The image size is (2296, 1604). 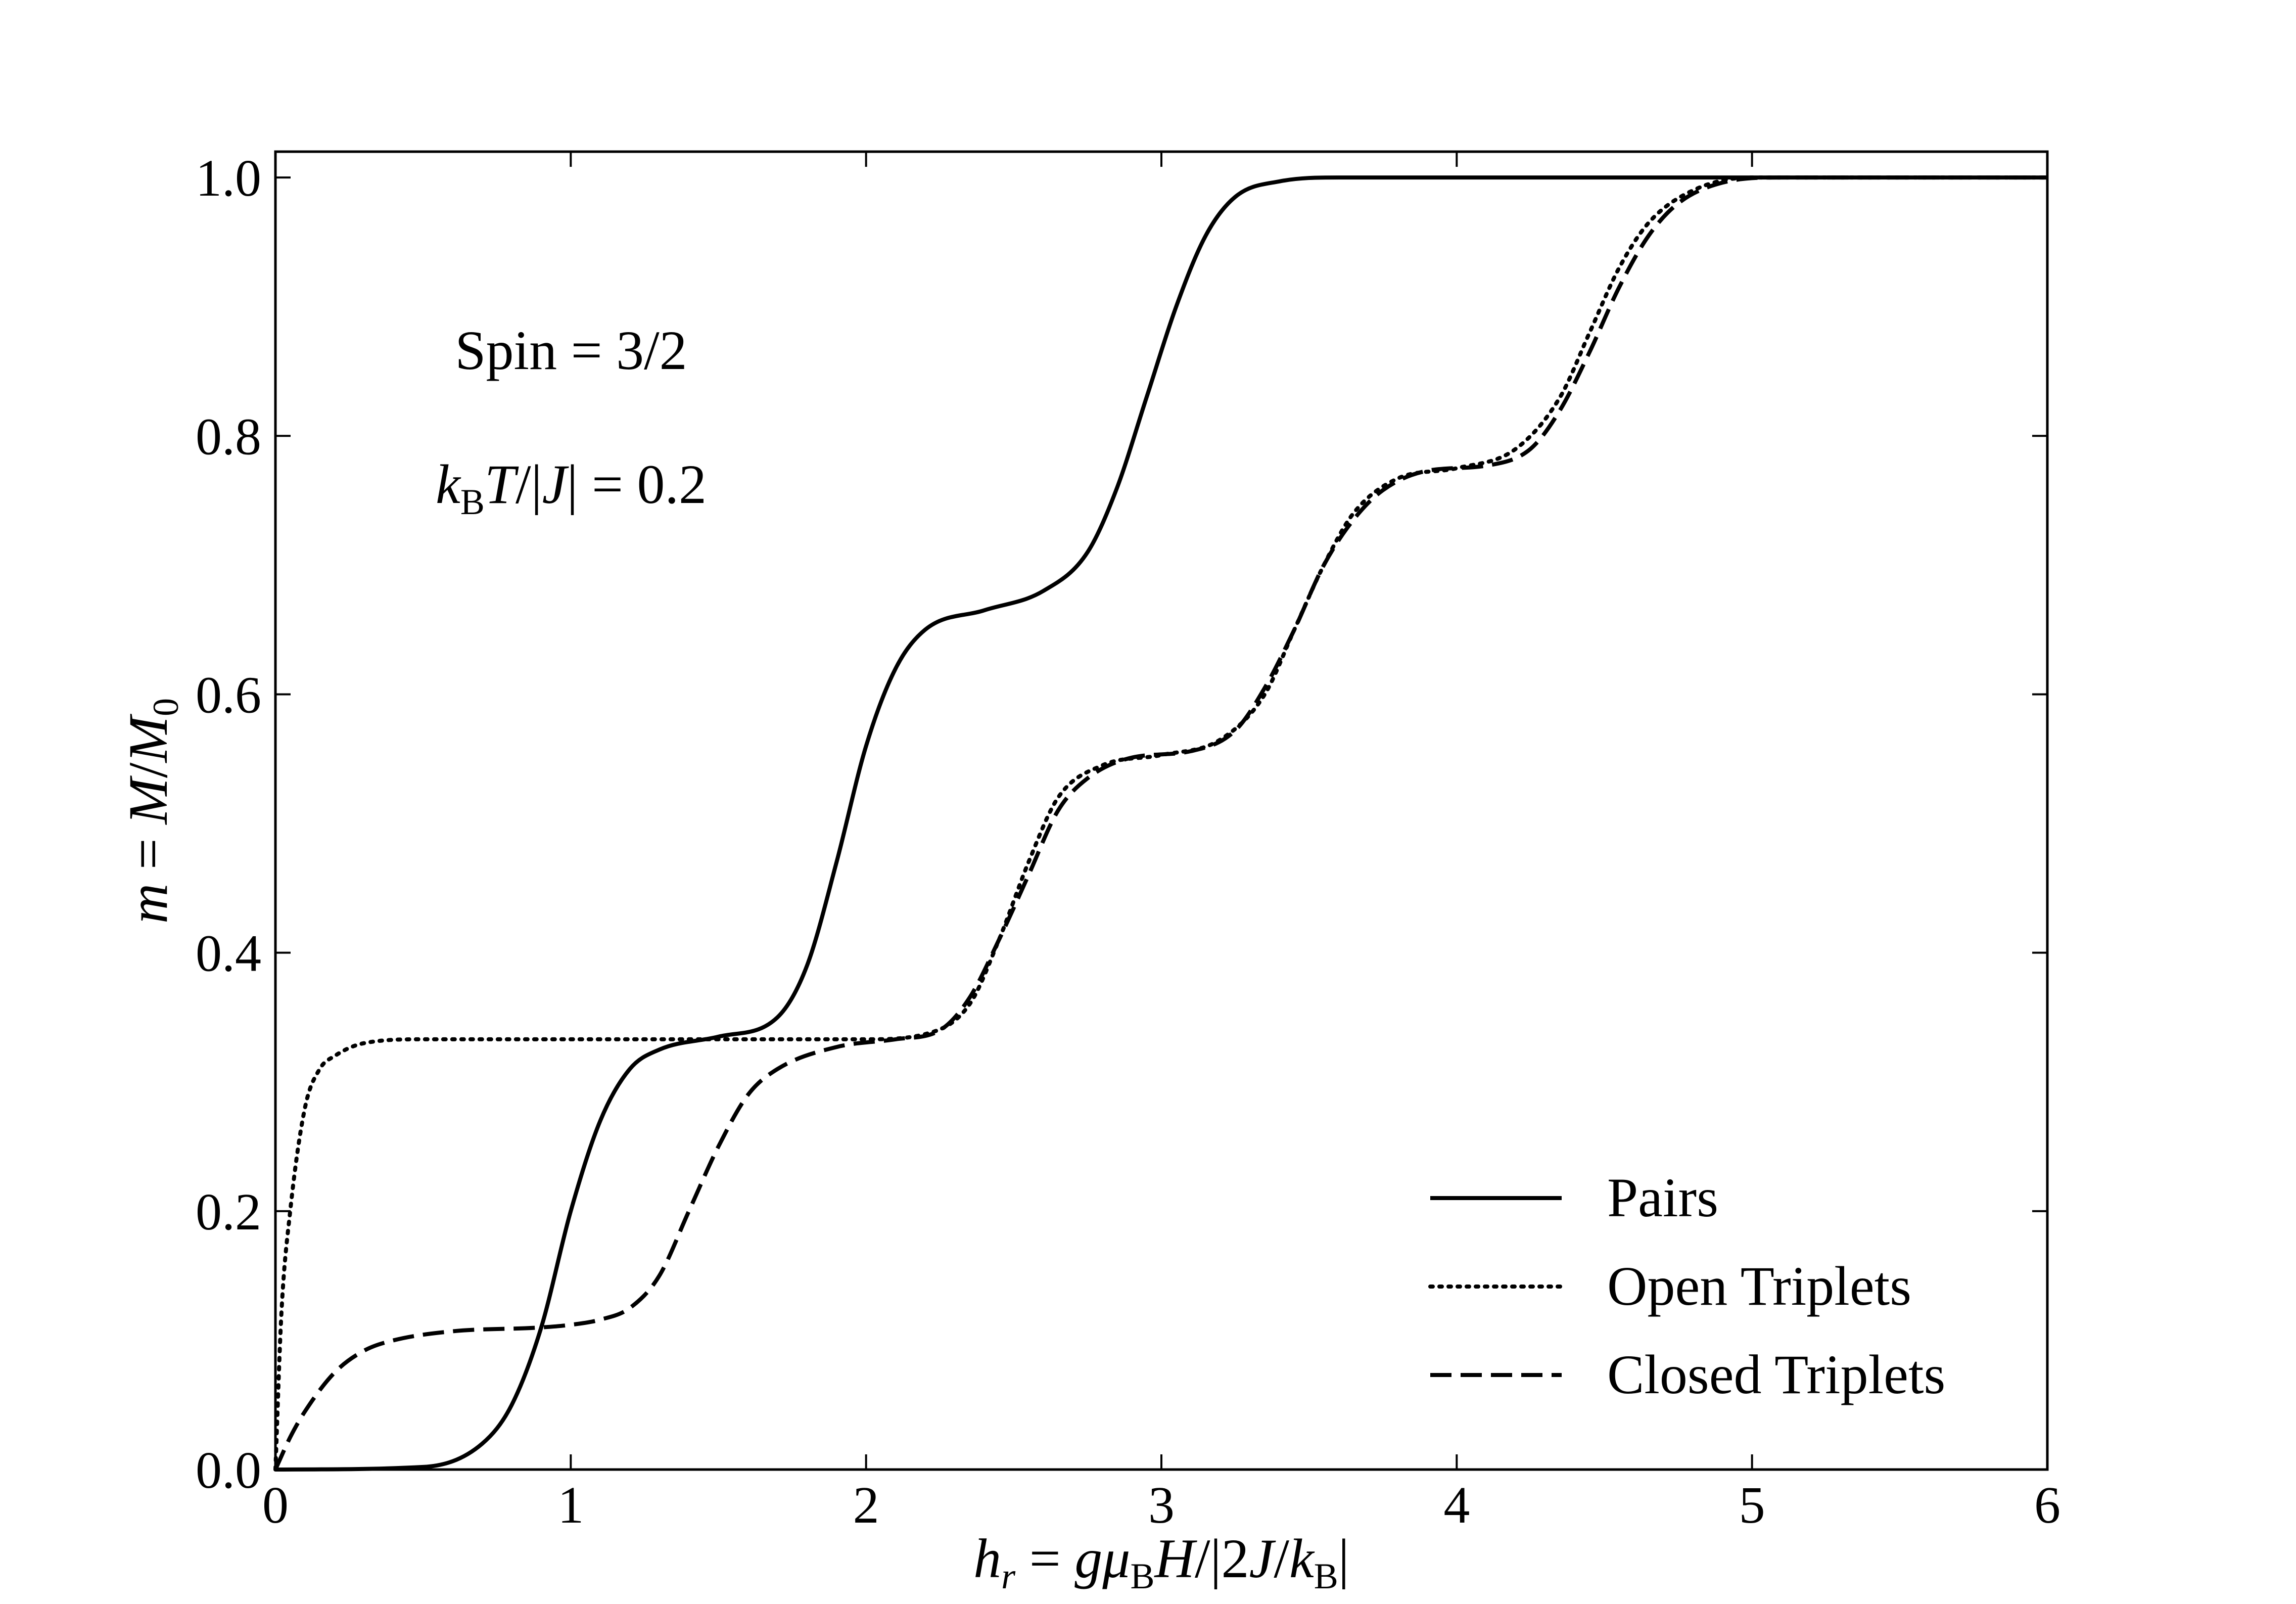 I want to click on legend-label-open-triplets: Open Triplets, so click(x=1759, y=1286).